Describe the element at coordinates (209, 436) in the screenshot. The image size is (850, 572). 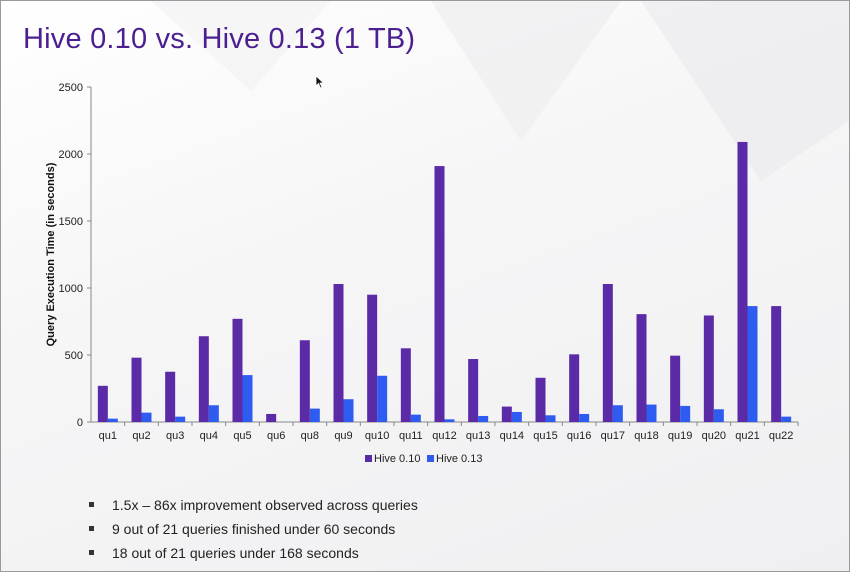
I see `x-tick-label: qu4` at that location.